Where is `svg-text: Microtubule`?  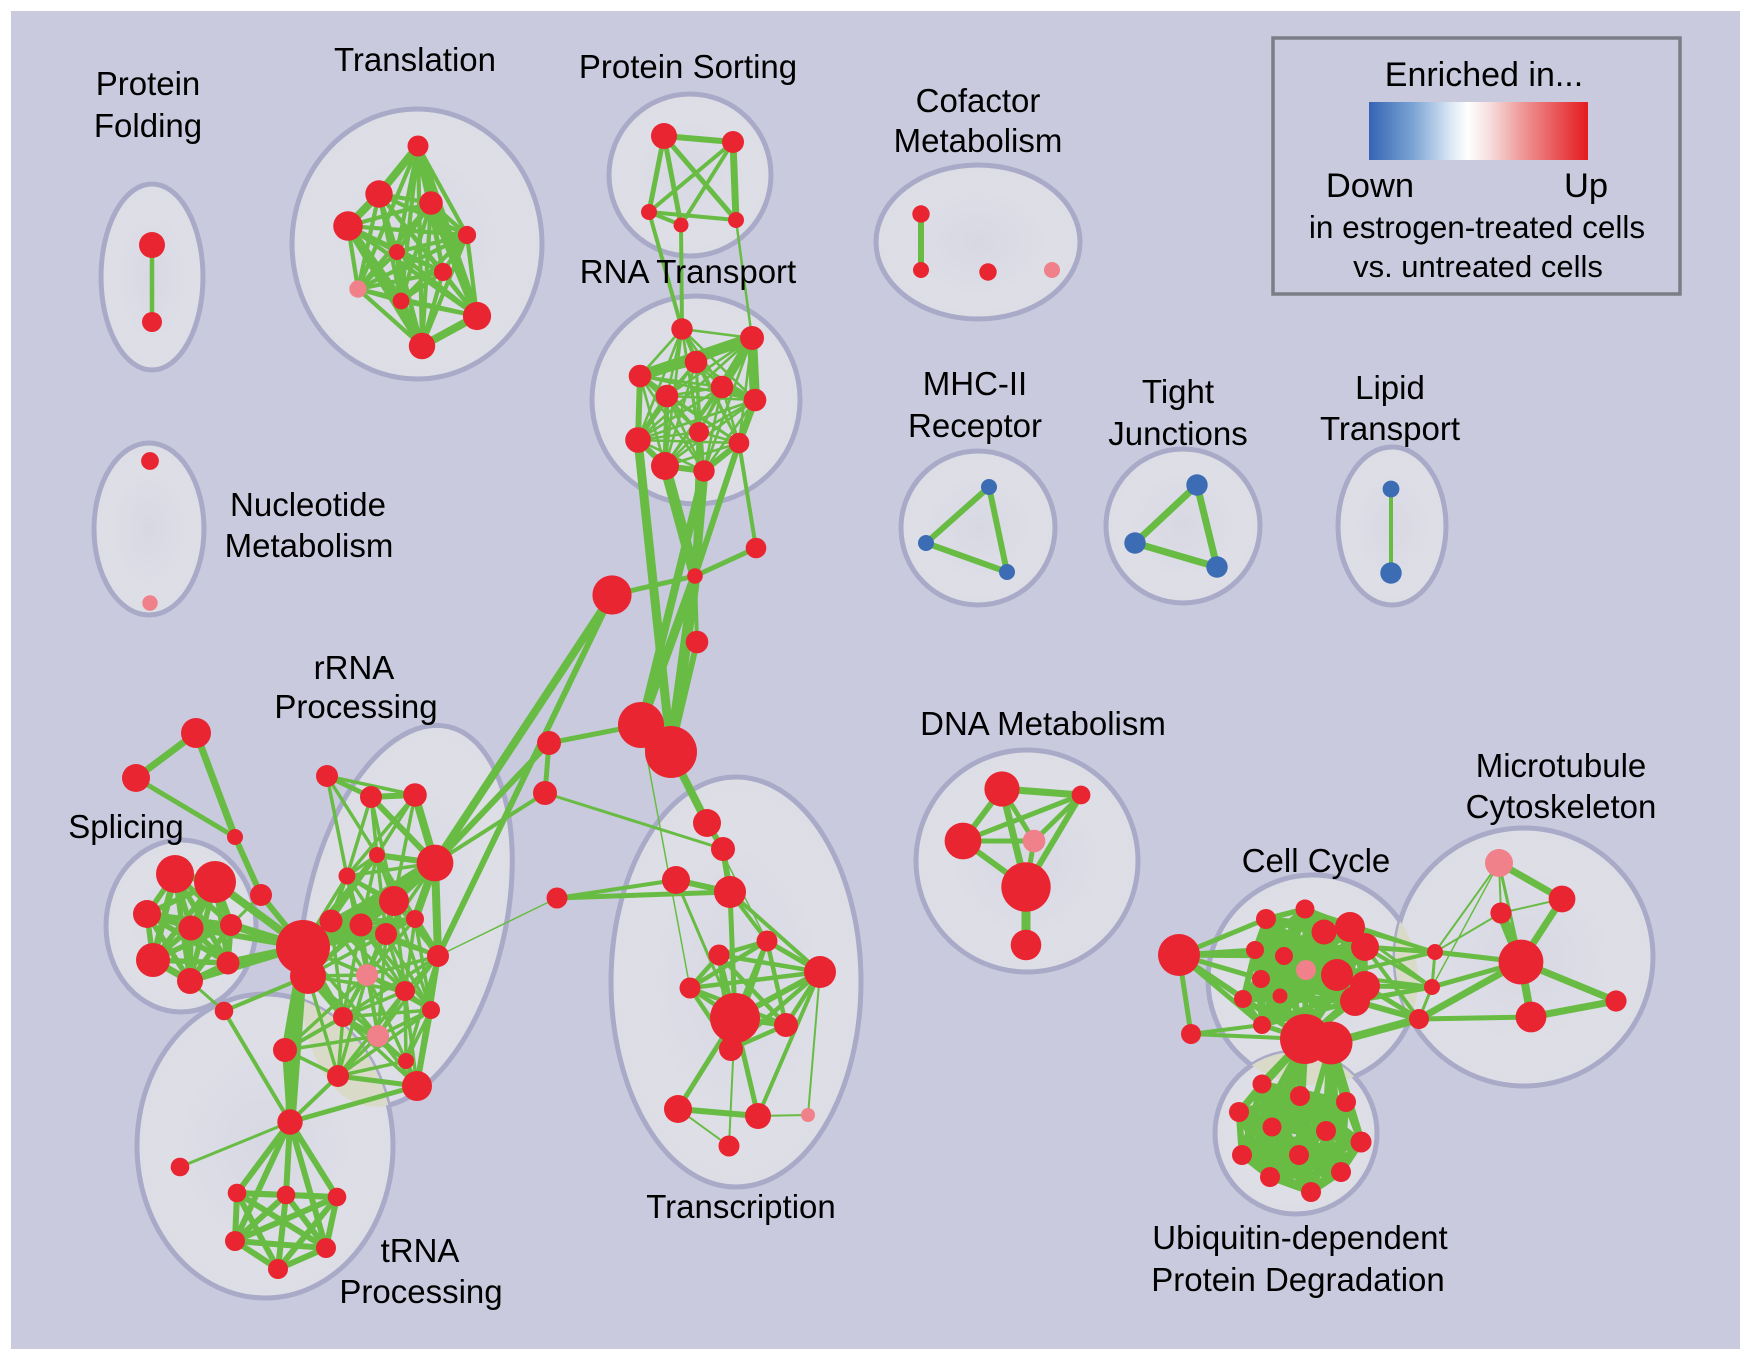 svg-text: Microtubule is located at coordinates (1561, 765).